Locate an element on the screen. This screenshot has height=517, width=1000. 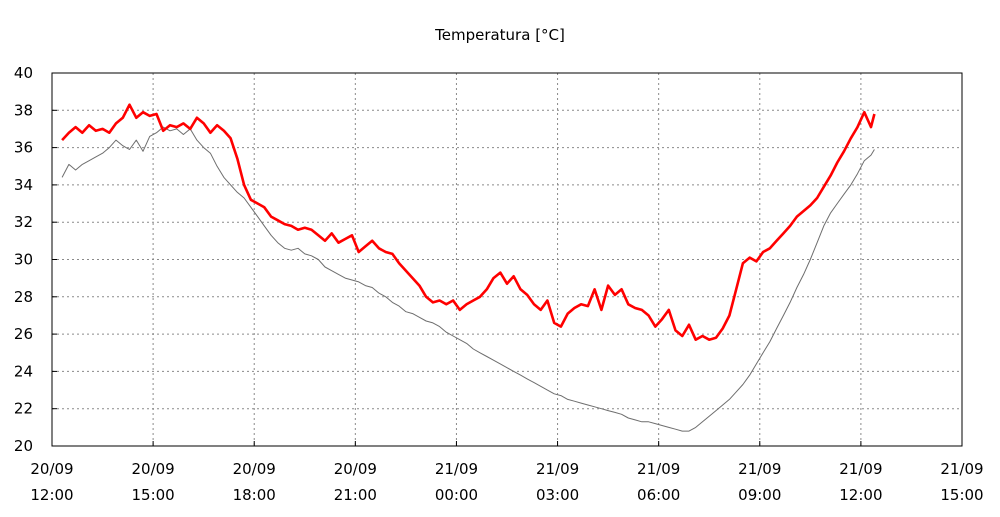
x-tick-time: 21:00 is located at coordinates (355, 495).